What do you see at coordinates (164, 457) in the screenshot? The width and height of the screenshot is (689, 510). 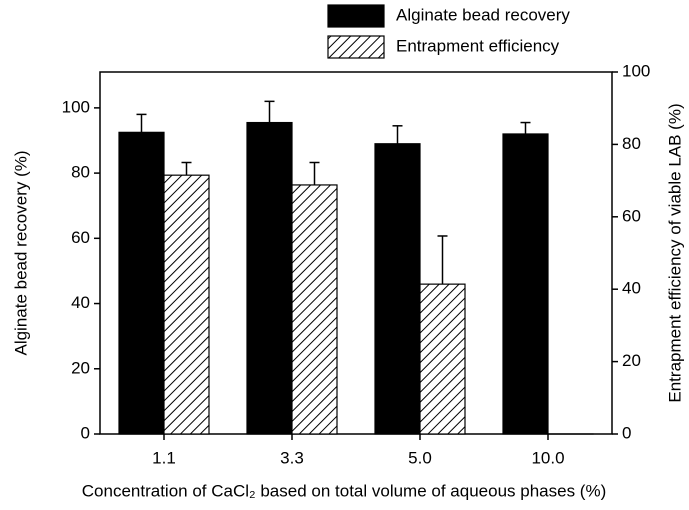 I see `x-tick-label: 1.1` at bounding box center [164, 457].